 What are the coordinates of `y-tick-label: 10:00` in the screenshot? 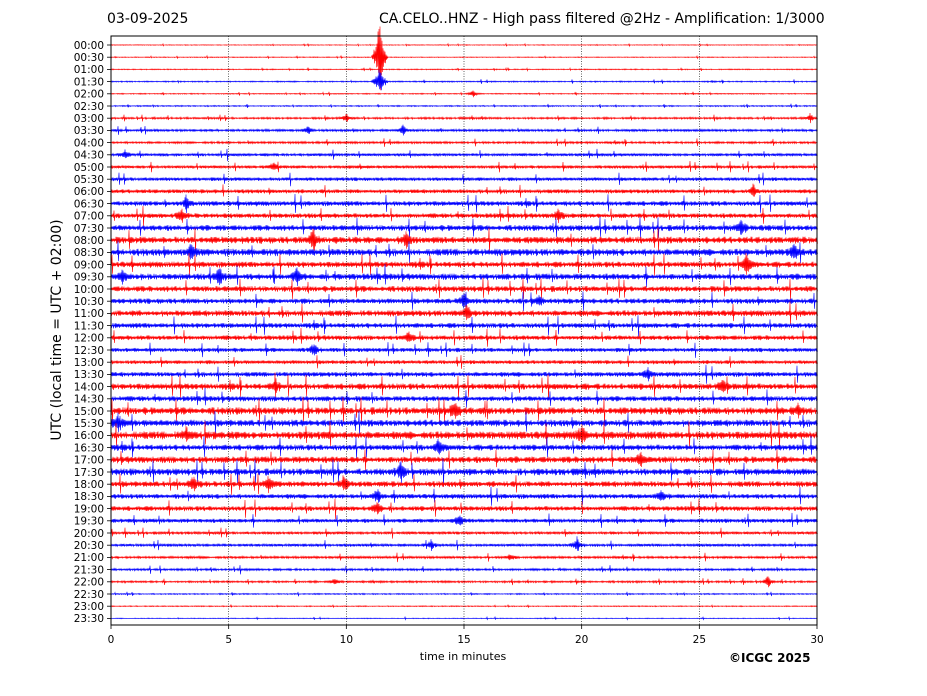 It's located at (89, 290).